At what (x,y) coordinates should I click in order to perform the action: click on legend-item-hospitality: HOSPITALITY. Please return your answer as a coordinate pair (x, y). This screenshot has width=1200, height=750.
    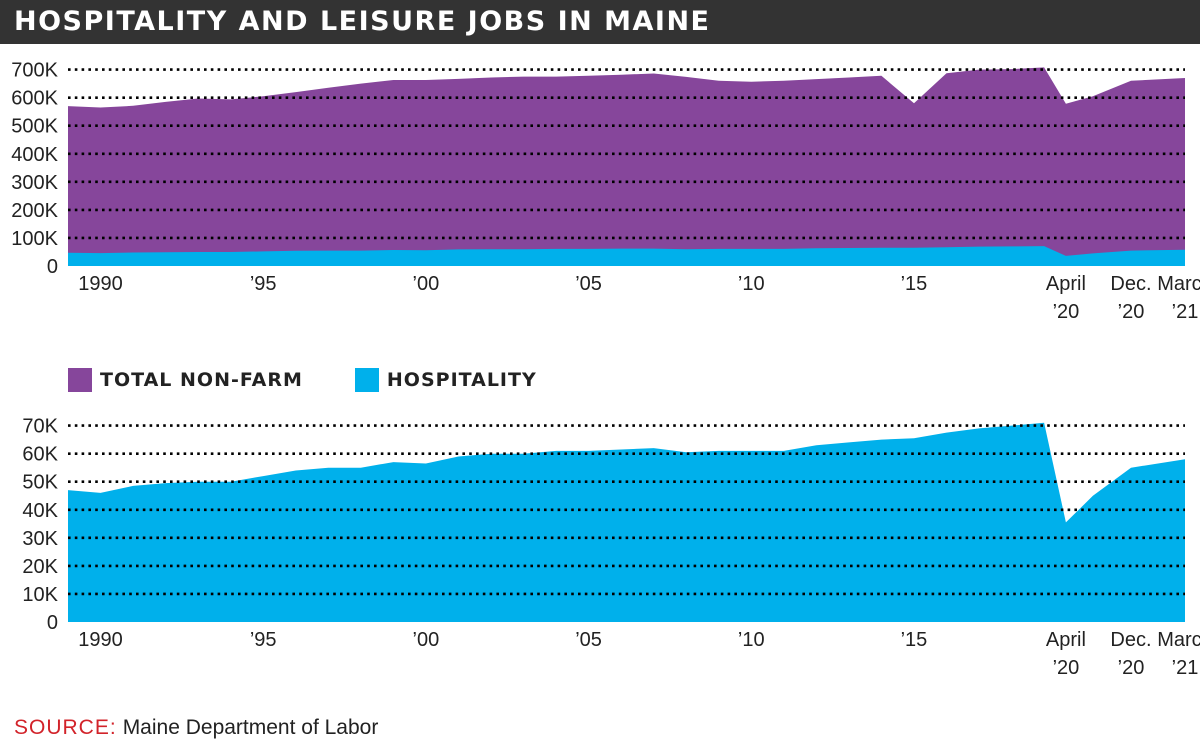
    Looking at the image, I should click on (445, 380).